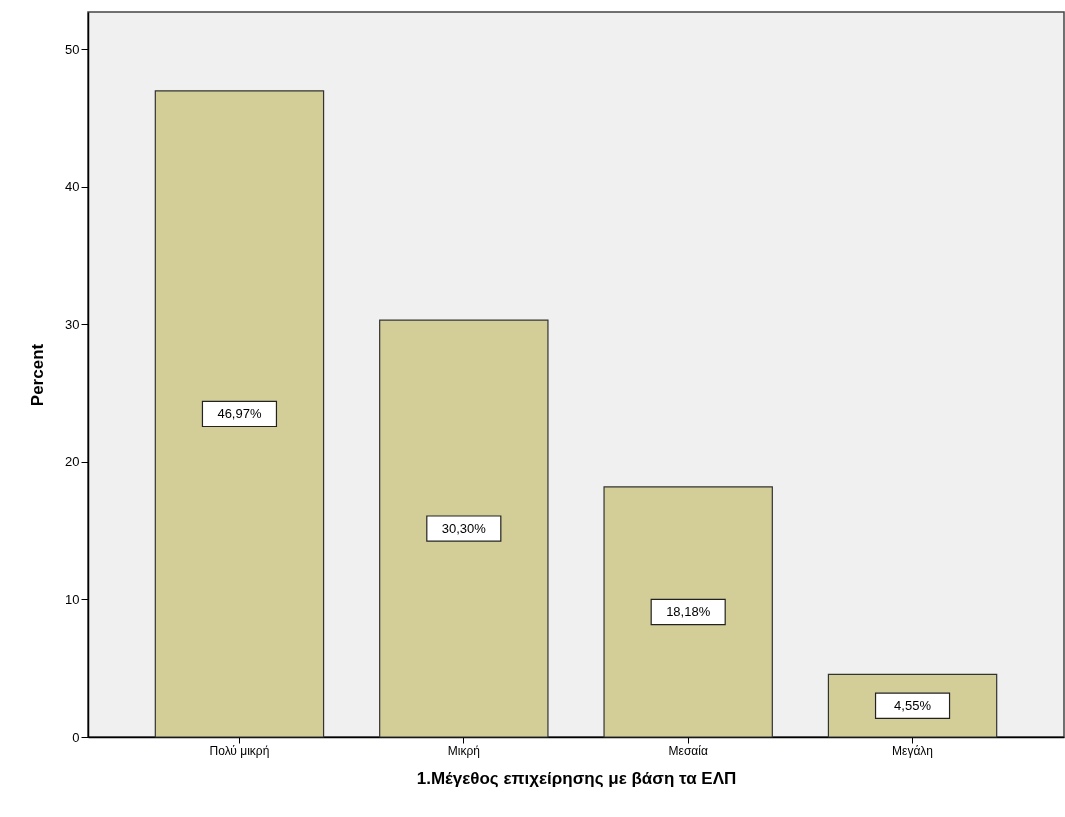  What do you see at coordinates (239, 750) in the screenshot?
I see `x-tick-label: Πολύ μικρή` at bounding box center [239, 750].